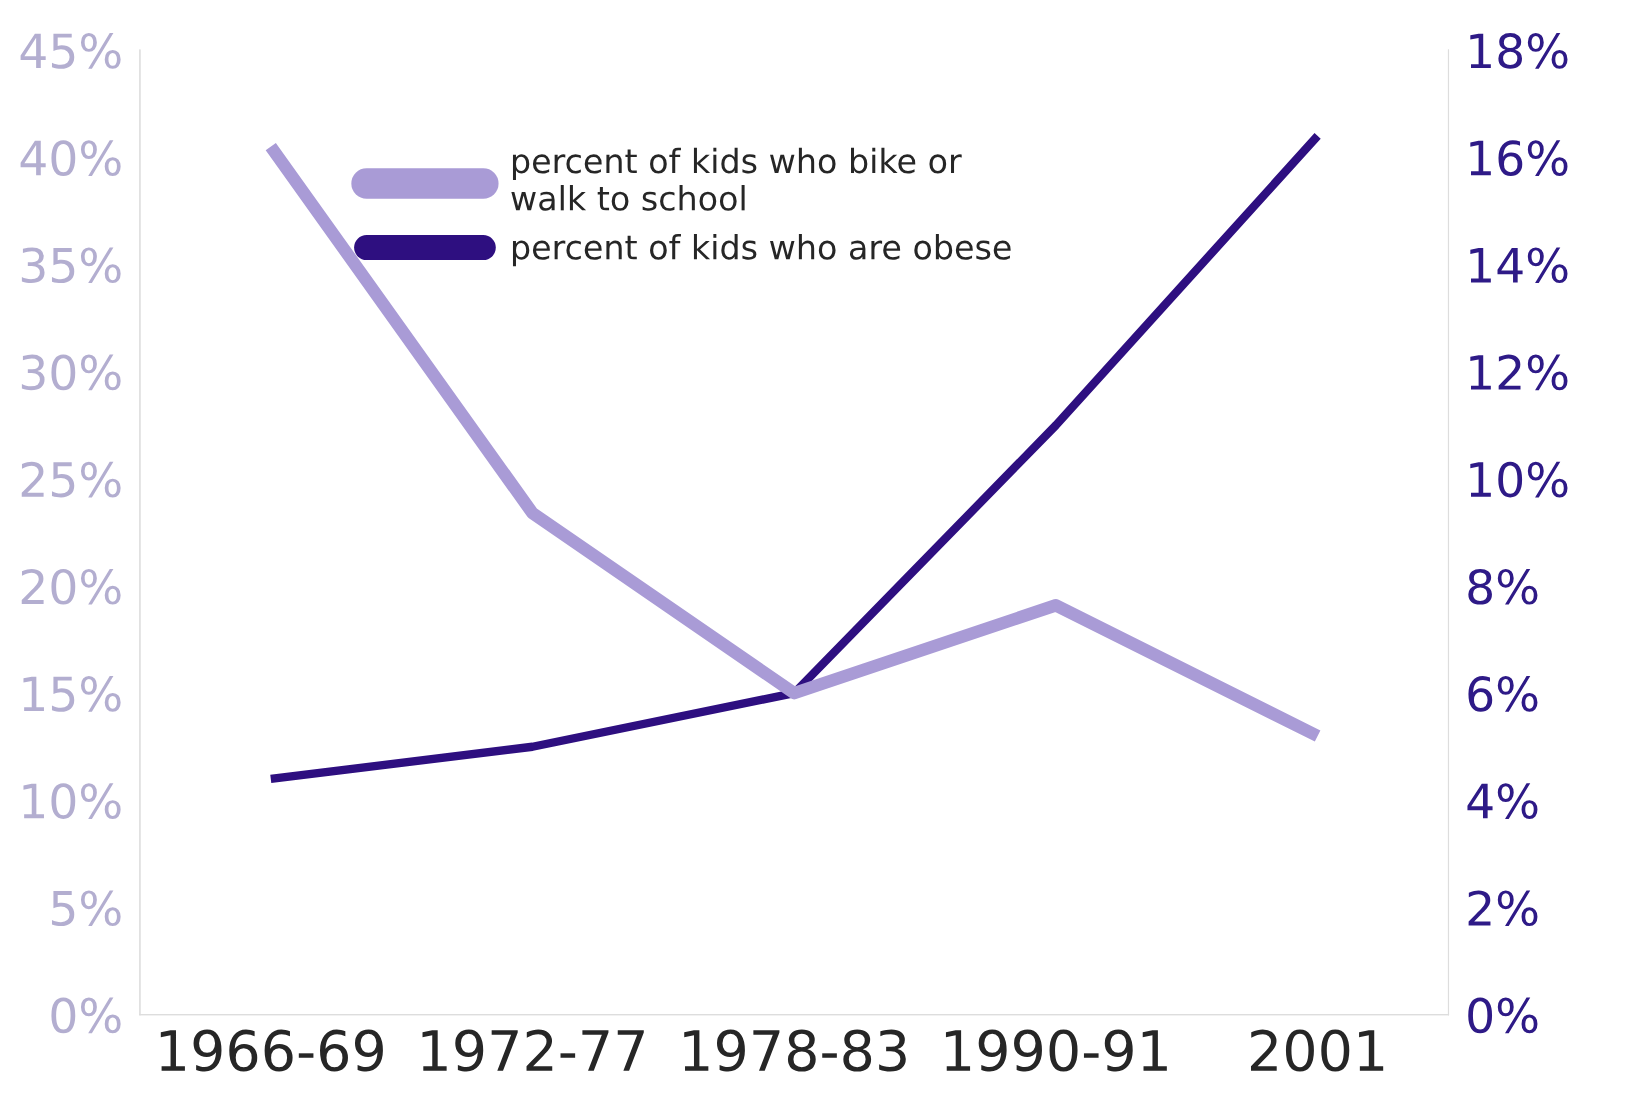 This screenshot has height=1115, width=1646. I want to click on x-tick-label: 1966-69, so click(271, 1050).